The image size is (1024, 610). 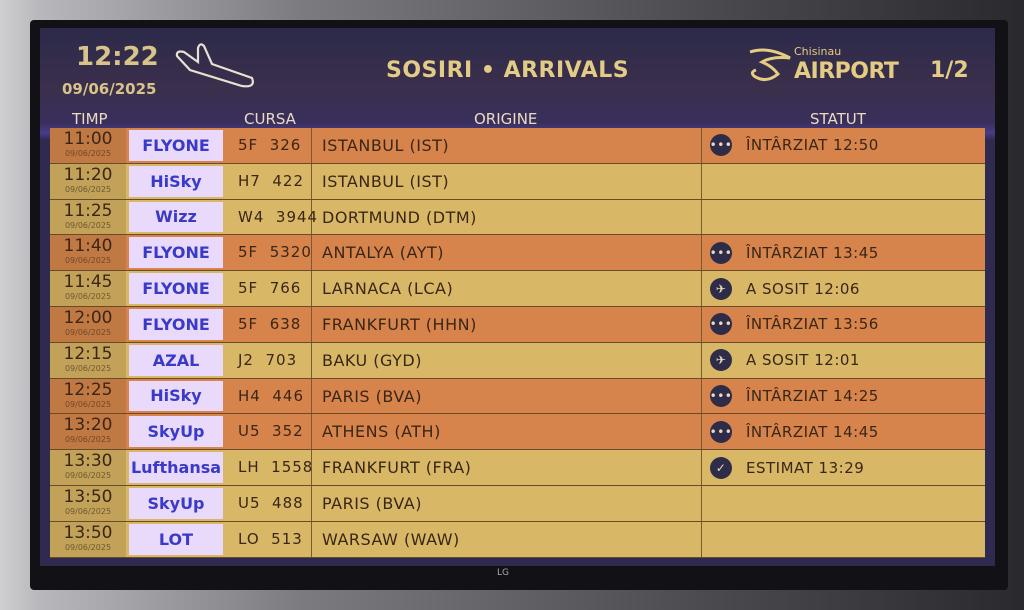 I want to click on column-header-time: TIMP, so click(x=90, y=119).